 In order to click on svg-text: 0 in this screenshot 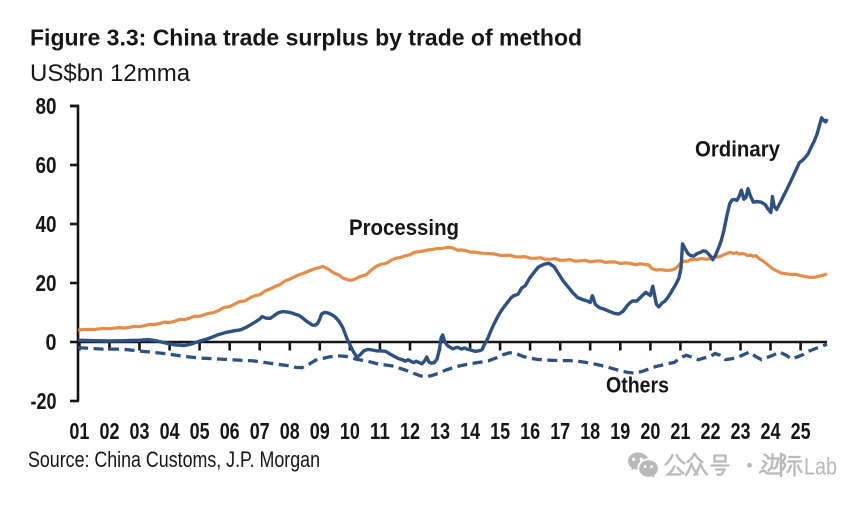, I will do `click(51, 342)`.